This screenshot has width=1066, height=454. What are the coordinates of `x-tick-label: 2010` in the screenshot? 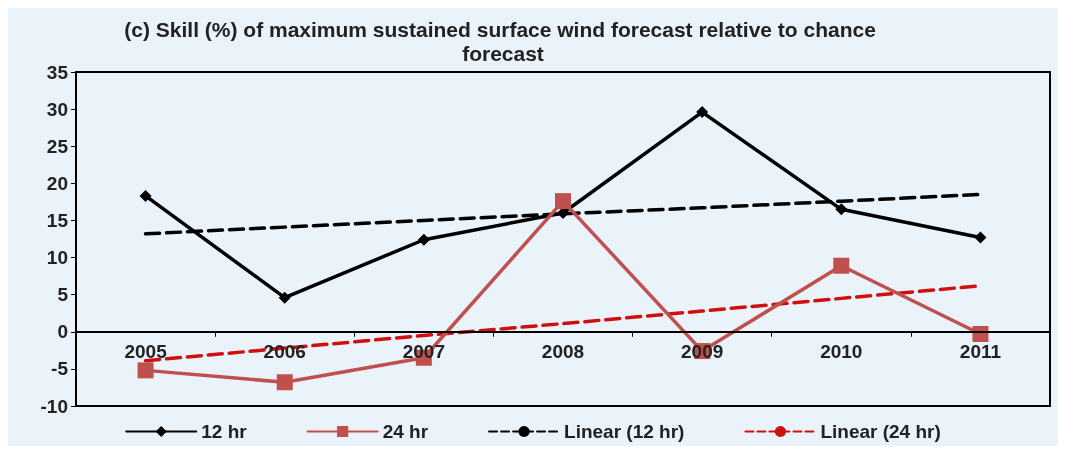 It's located at (841, 351).